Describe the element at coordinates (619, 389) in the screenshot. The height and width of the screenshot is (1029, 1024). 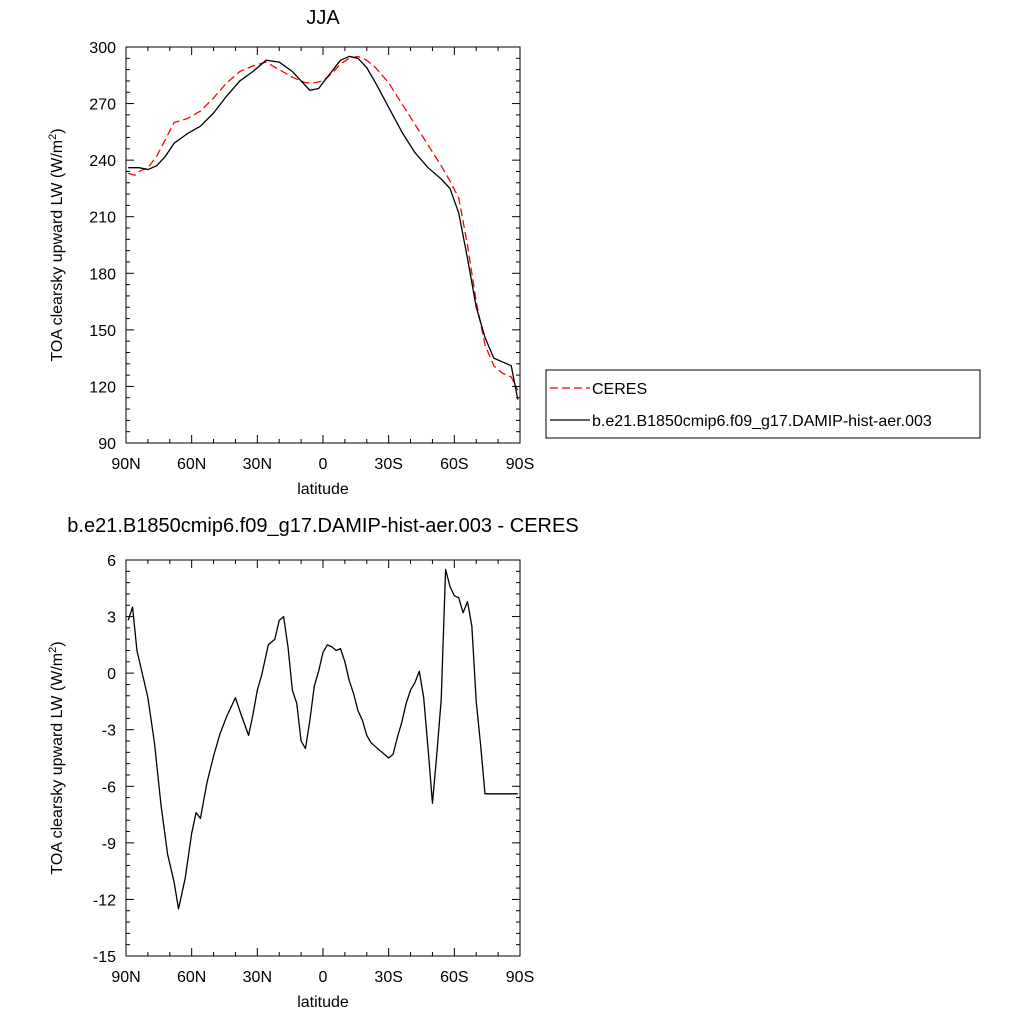
I see `legend-entry-label: CERES` at that location.